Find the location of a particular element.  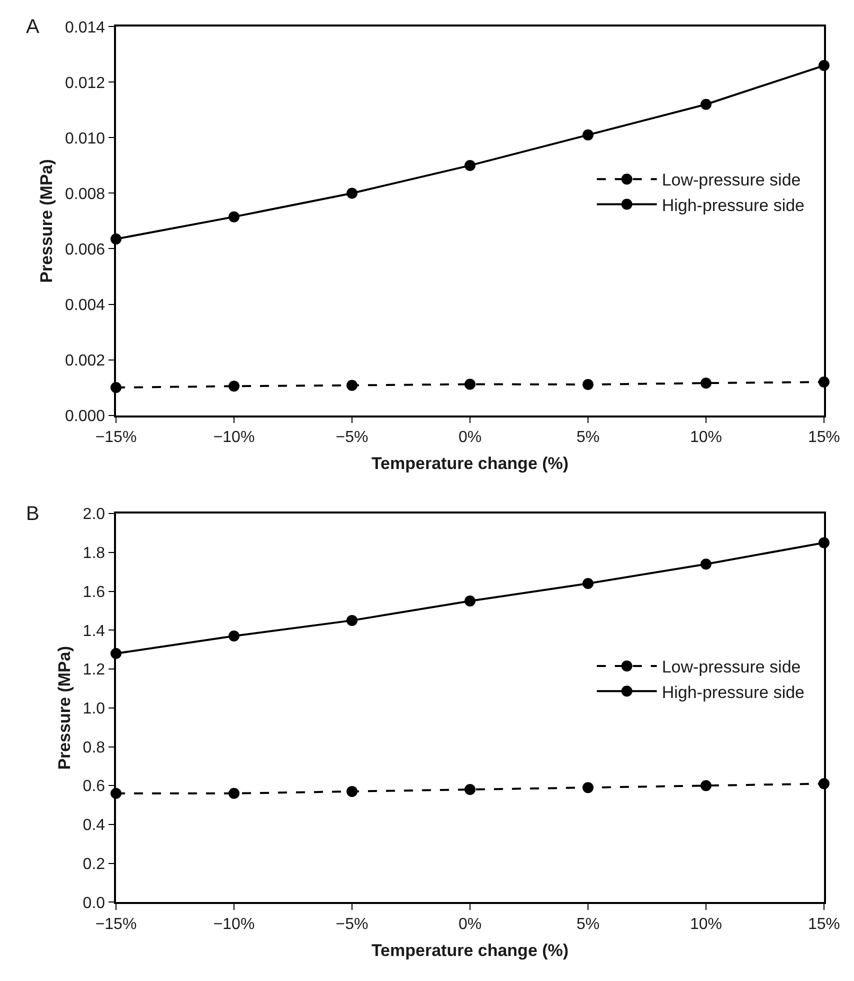

chart-title: A is located at coordinates (33, 27).